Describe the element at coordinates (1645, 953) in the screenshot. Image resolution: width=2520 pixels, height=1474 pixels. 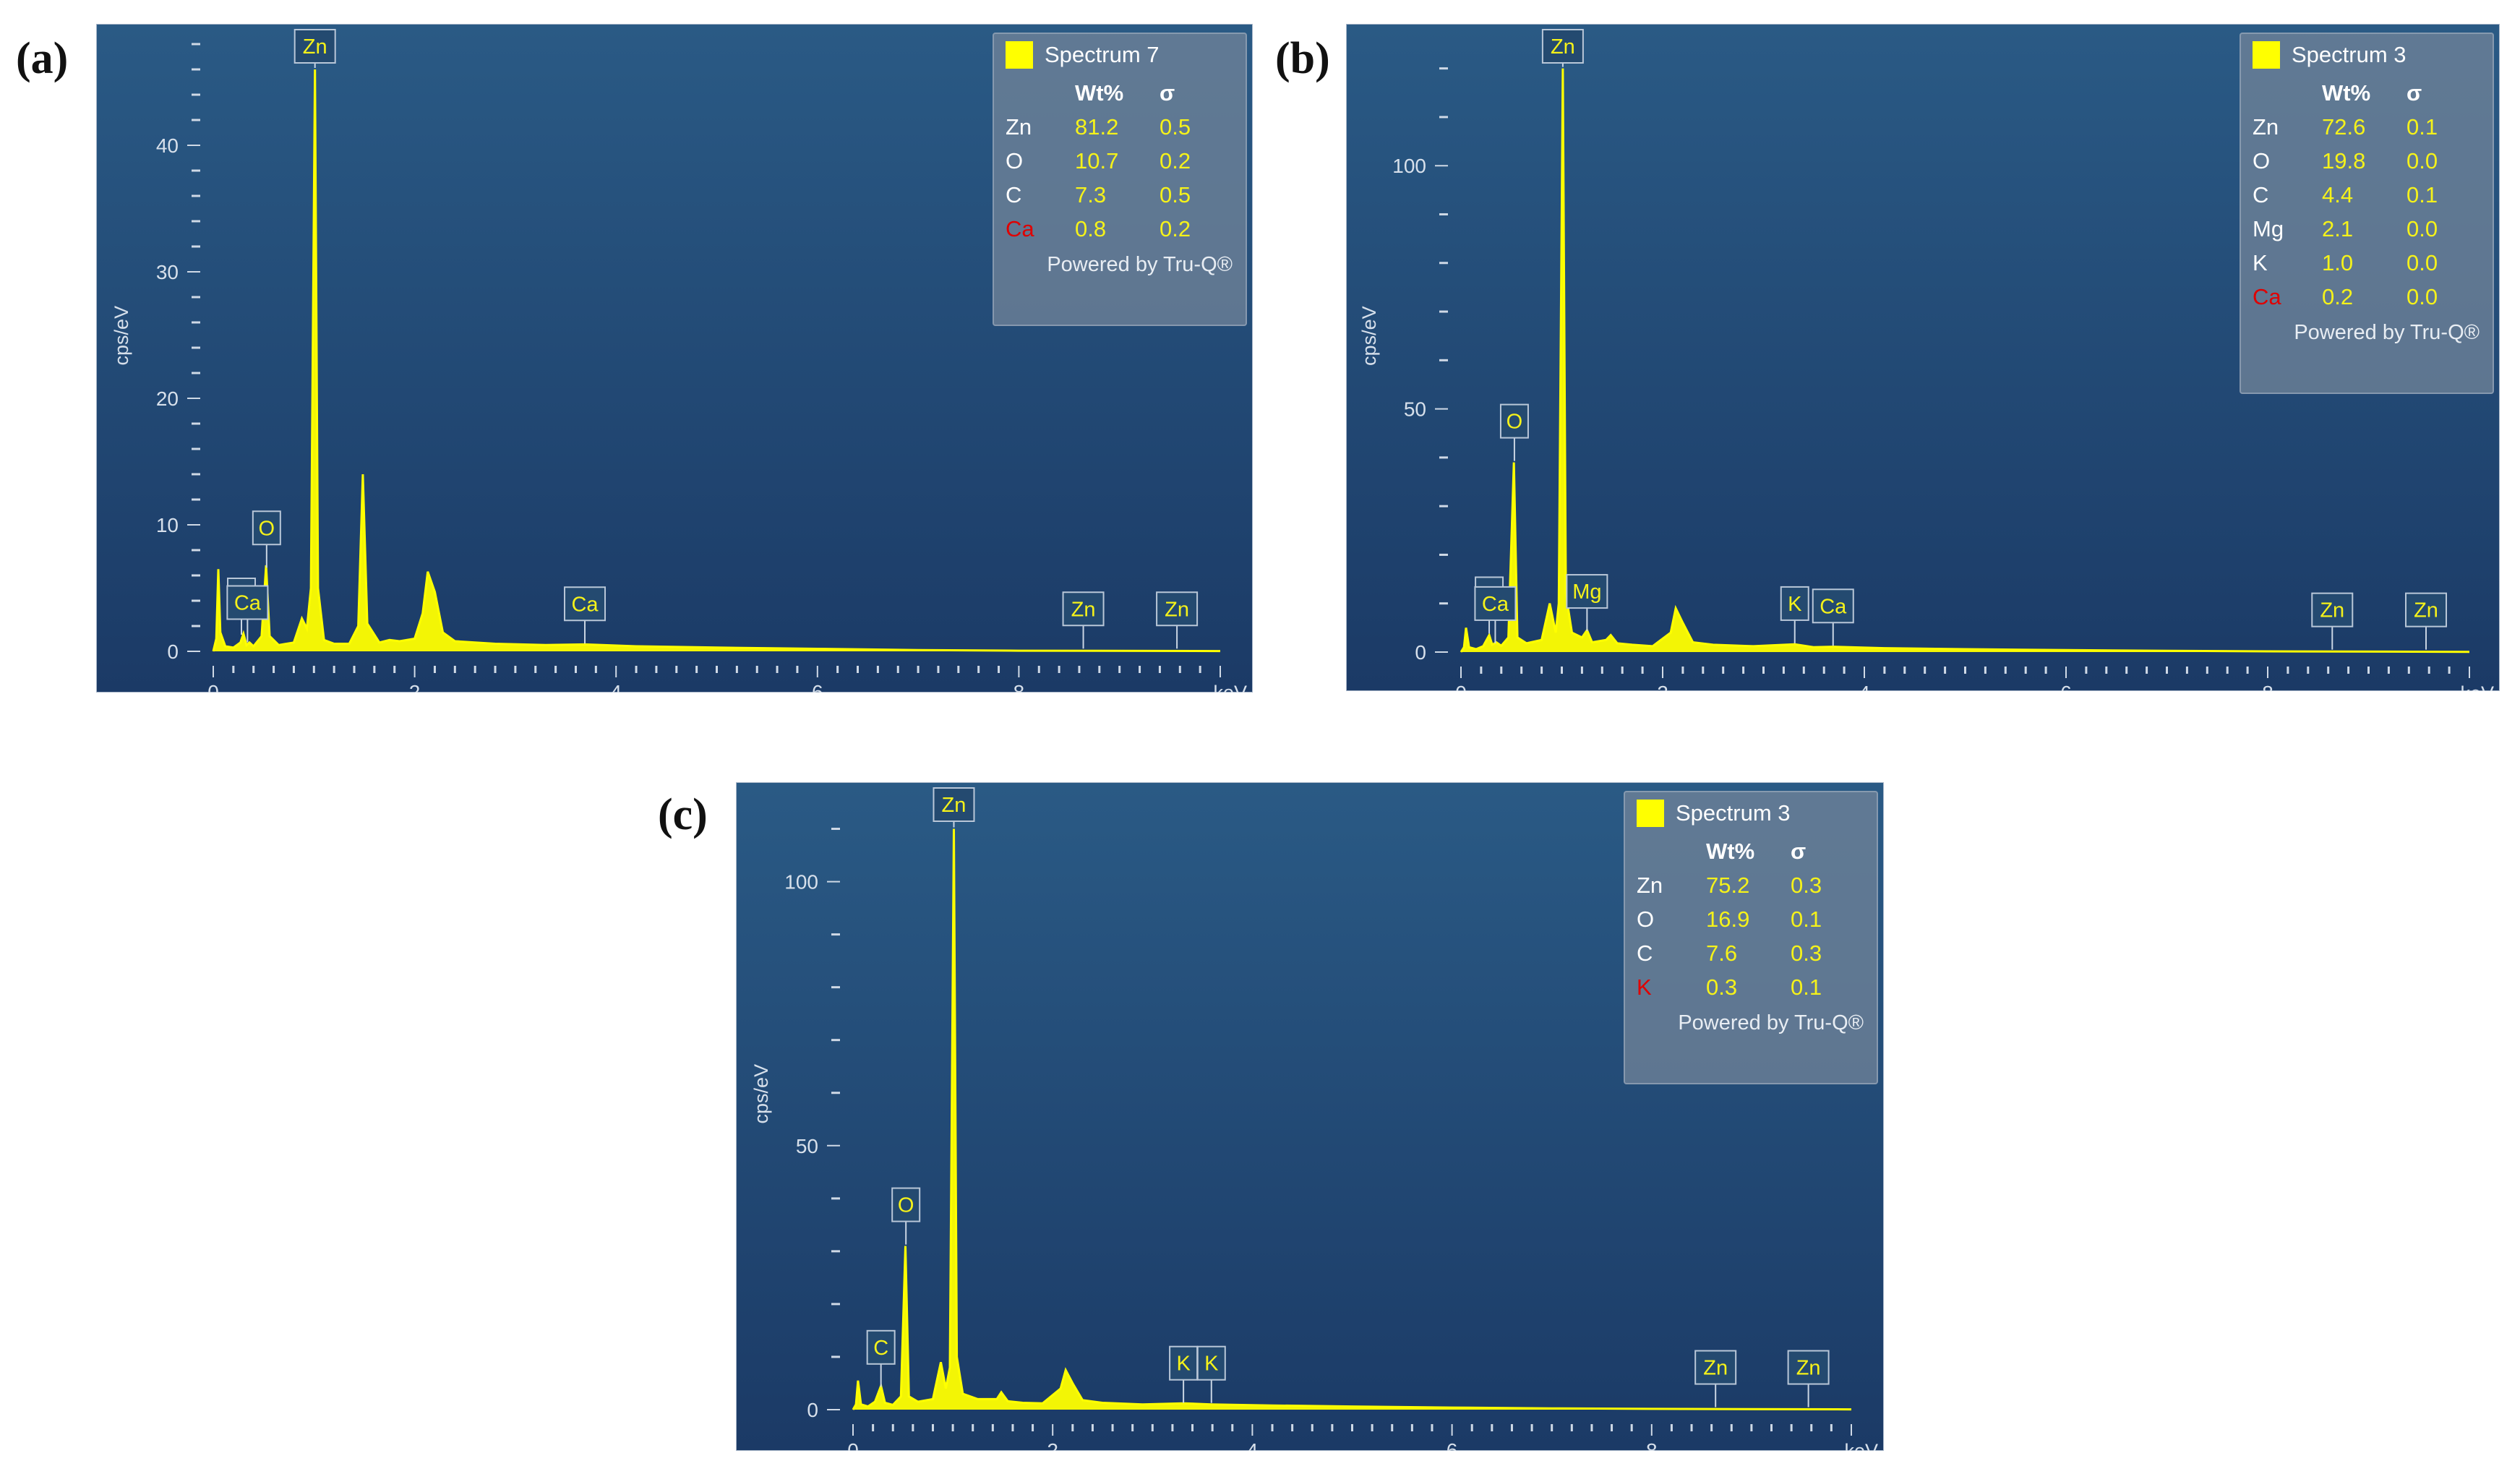
I see `legend-element: C` at that location.